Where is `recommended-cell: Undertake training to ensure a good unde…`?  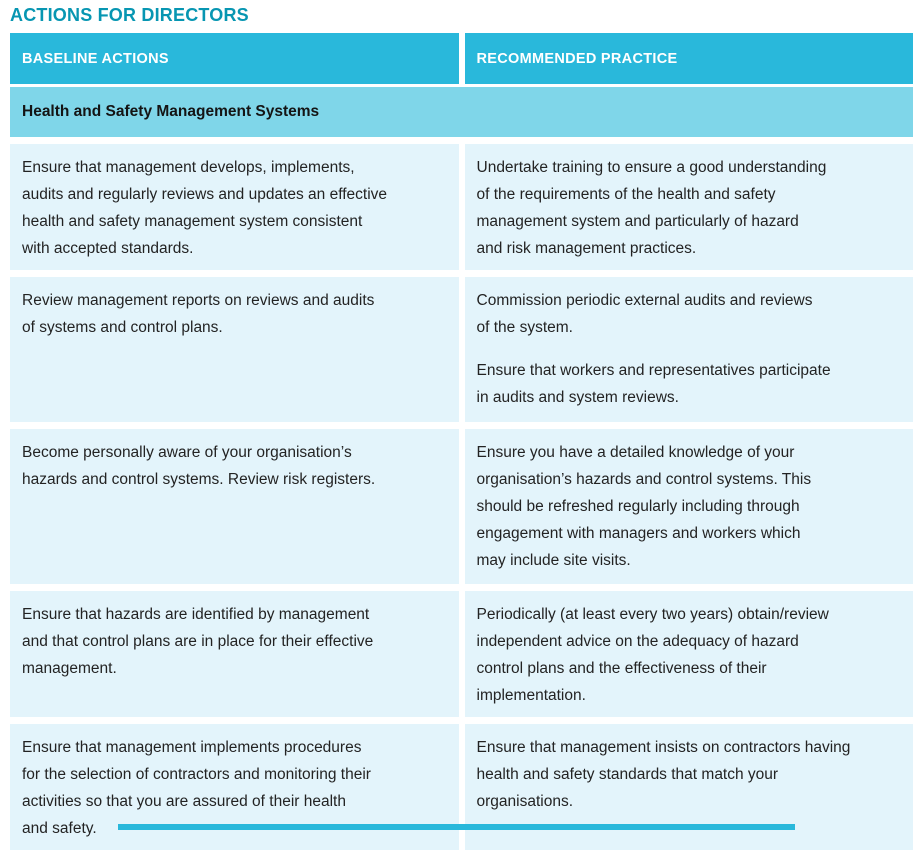 recommended-cell: Undertake training to ensure a good unde… is located at coordinates (688, 207).